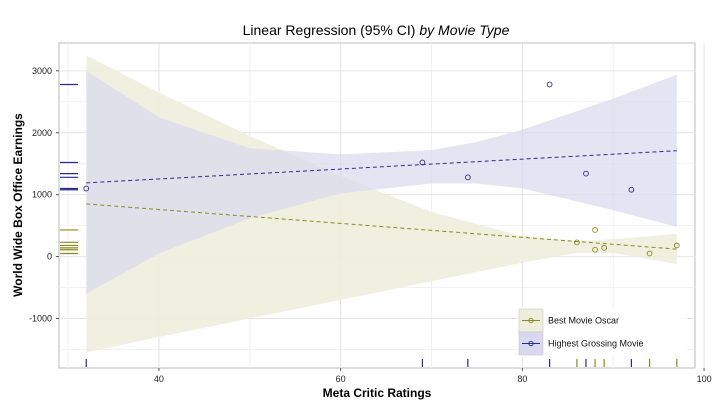 This screenshot has height=411, width=714. I want to click on legend-label: Highest Grossing Movie, so click(596, 344).